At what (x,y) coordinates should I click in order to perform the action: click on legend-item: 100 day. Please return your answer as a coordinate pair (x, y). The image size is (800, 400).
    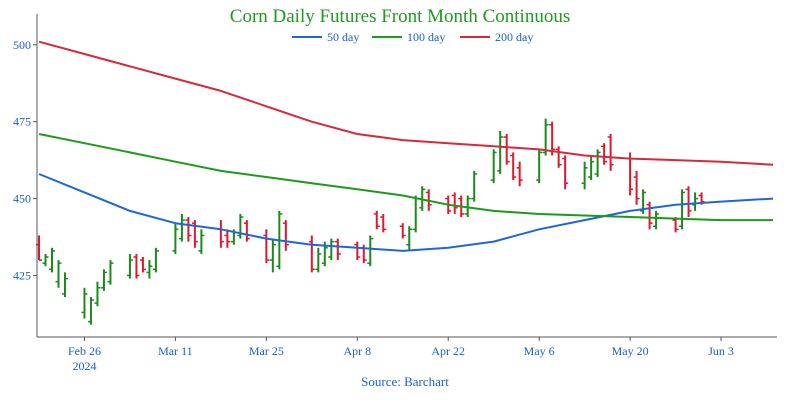
    Looking at the image, I should click on (408, 37).